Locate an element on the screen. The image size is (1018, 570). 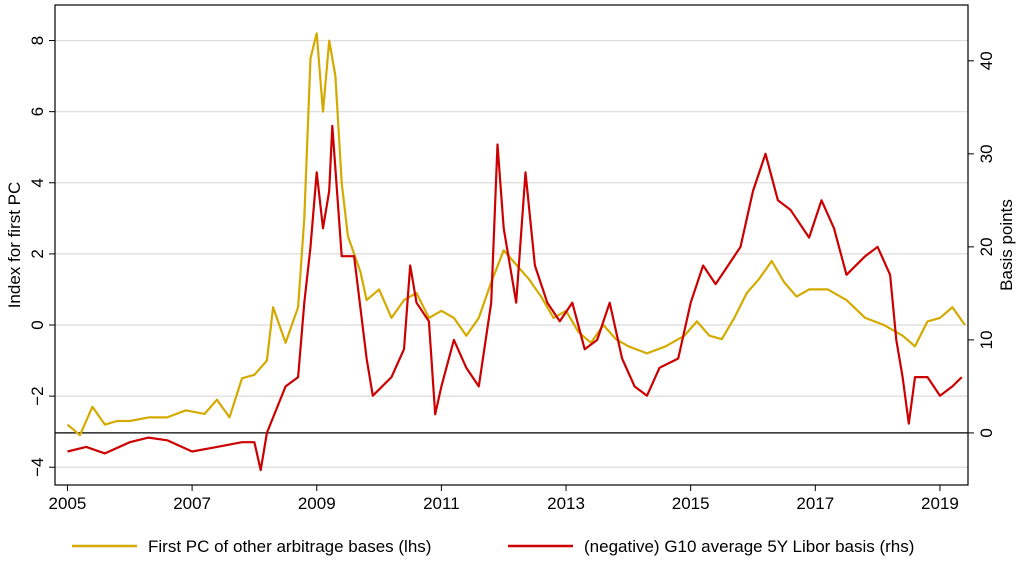
x-tick-label: 2017 is located at coordinates (815, 503).